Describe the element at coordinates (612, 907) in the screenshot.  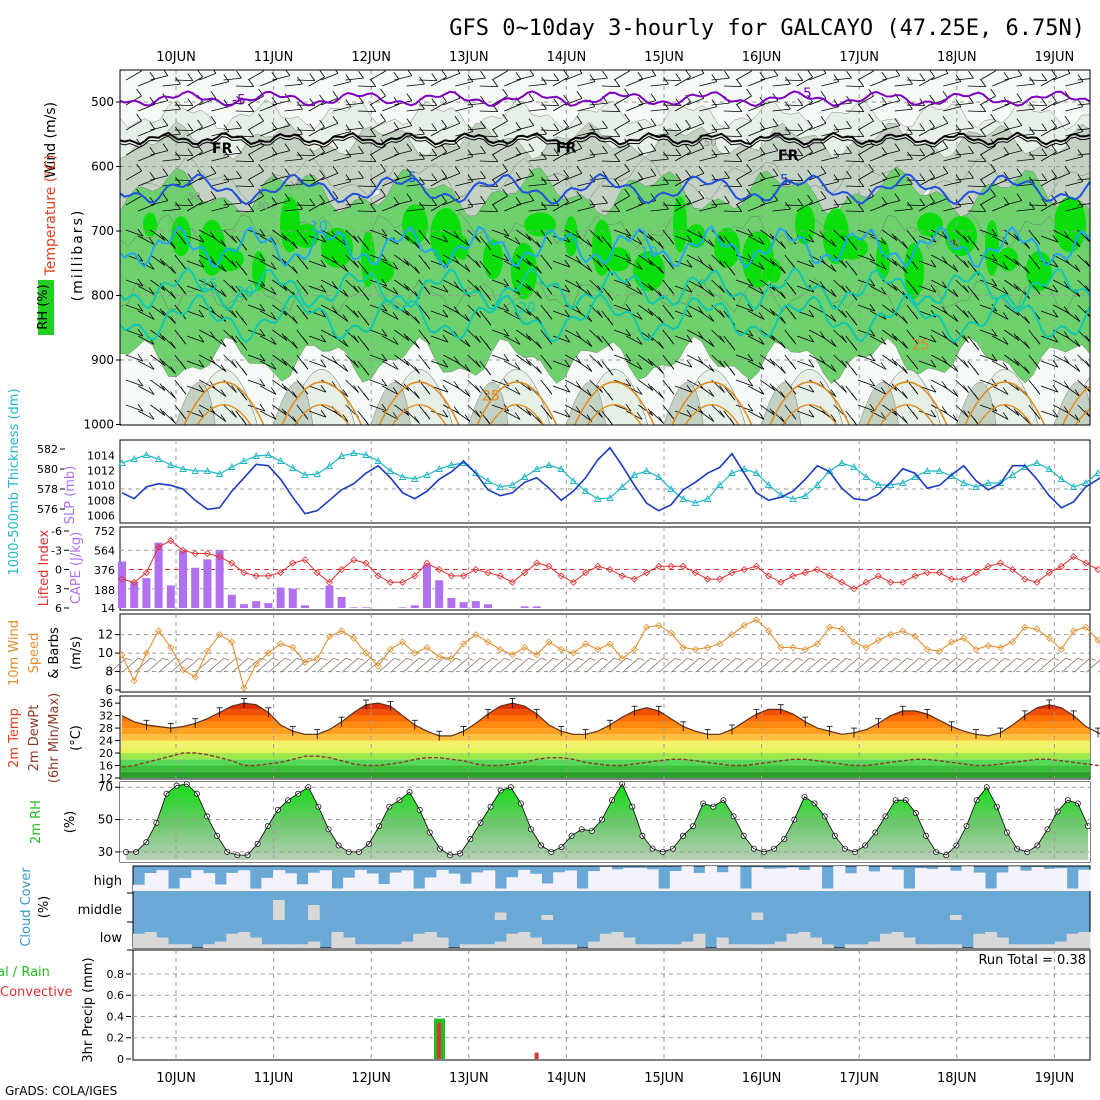
I see `cloud-cells` at that location.